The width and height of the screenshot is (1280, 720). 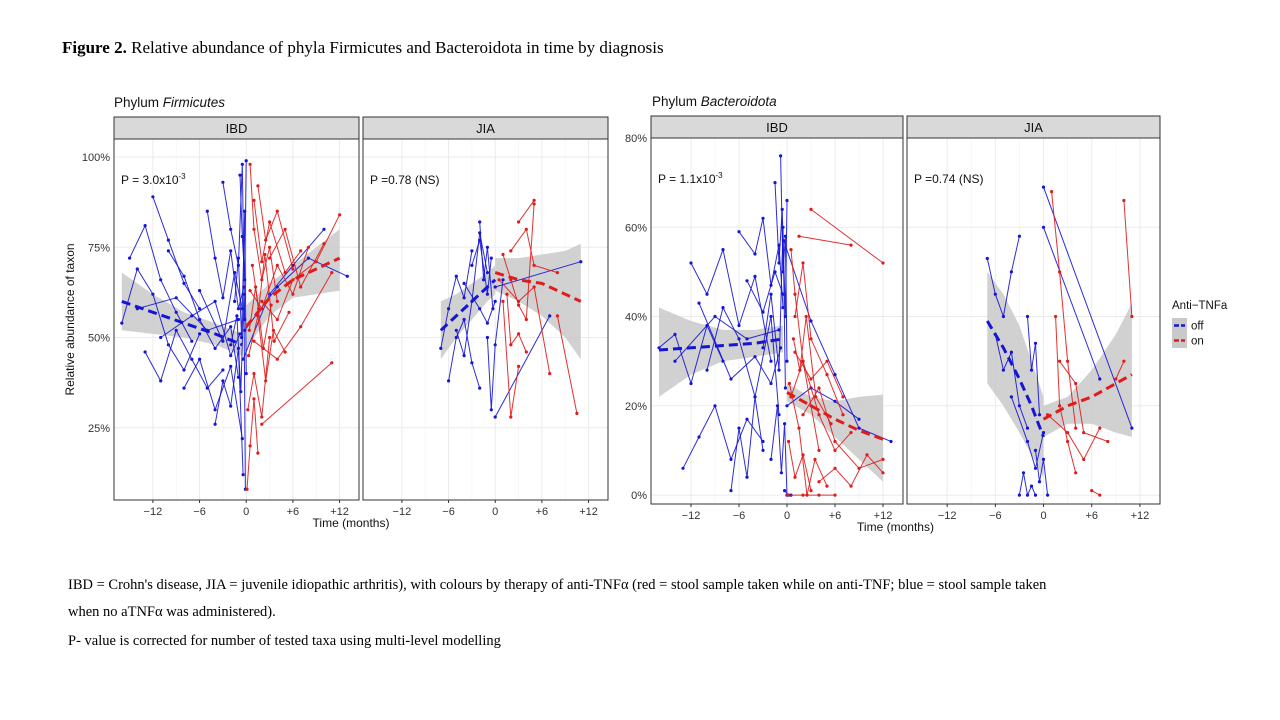 I want to click on legend-label-off: off, so click(x=1197, y=327).